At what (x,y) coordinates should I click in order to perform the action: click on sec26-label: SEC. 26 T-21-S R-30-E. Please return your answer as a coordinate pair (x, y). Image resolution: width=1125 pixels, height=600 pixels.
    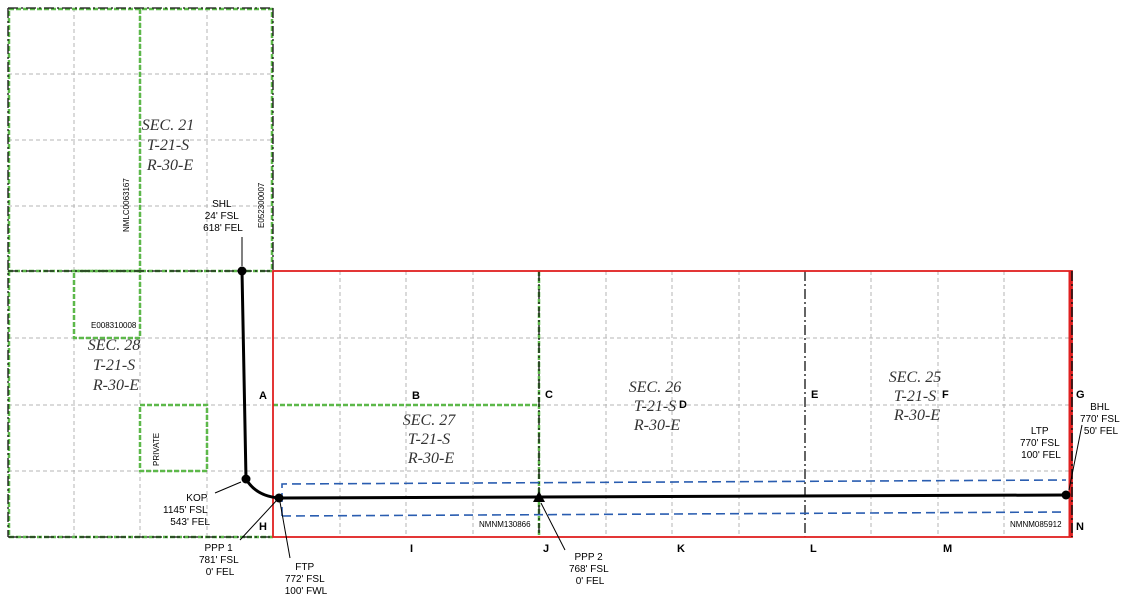
    Looking at the image, I should click on (657, 406).